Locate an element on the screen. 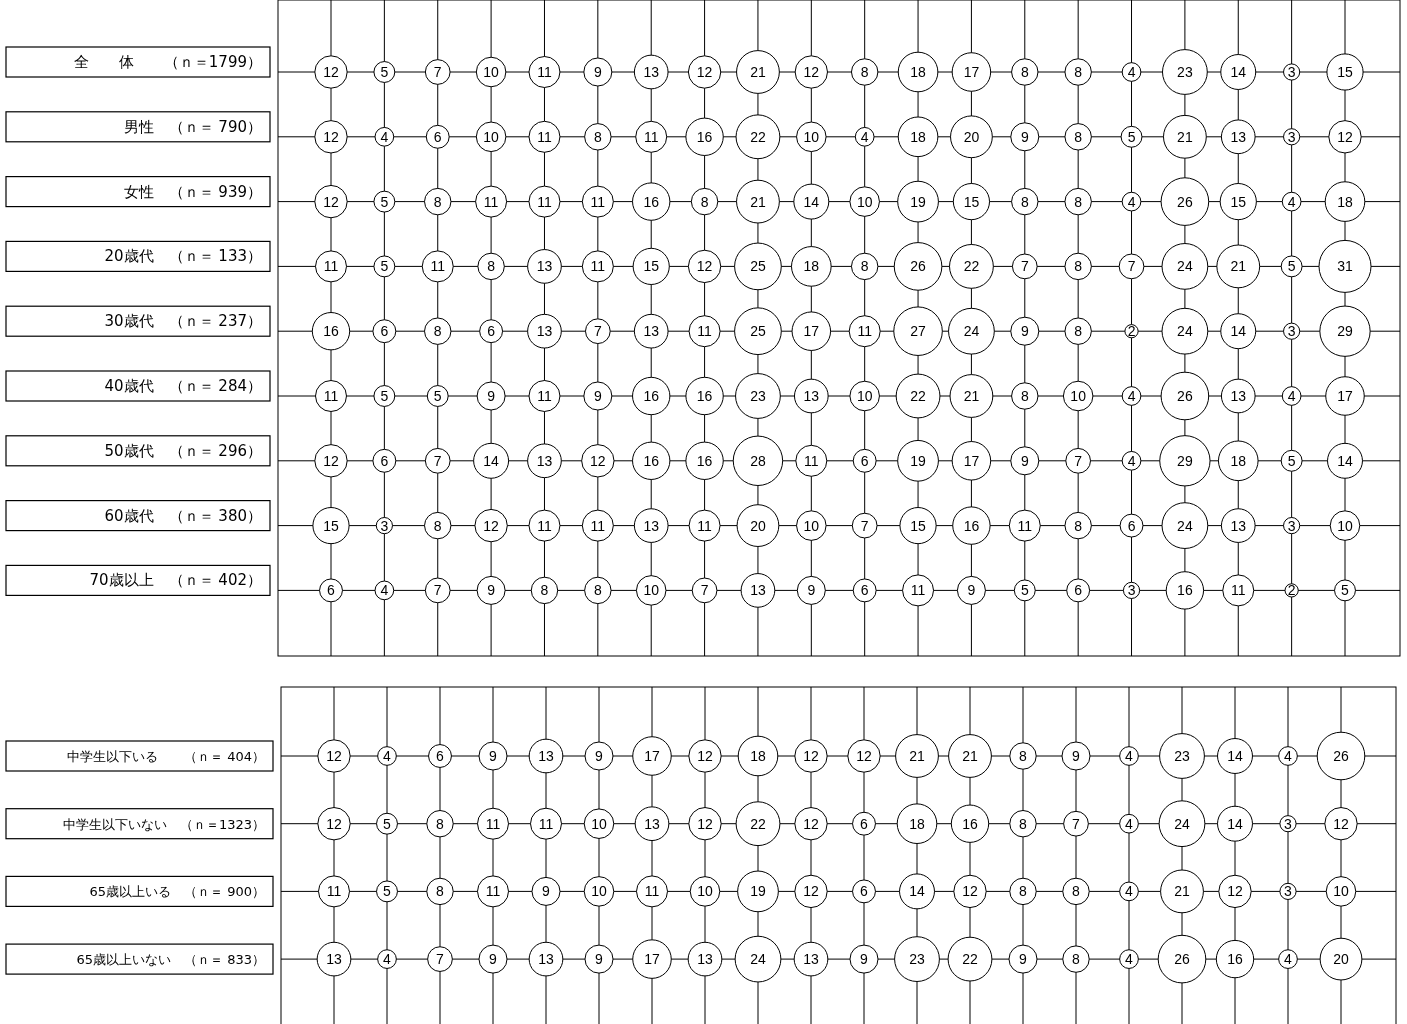 This screenshot has width=1407, height=1024. data-label: 28 is located at coordinates (758, 460).